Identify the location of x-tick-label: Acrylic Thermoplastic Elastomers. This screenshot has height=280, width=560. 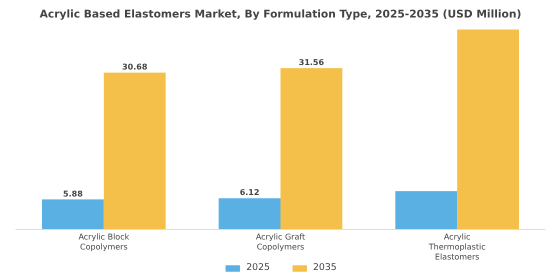
(457, 247).